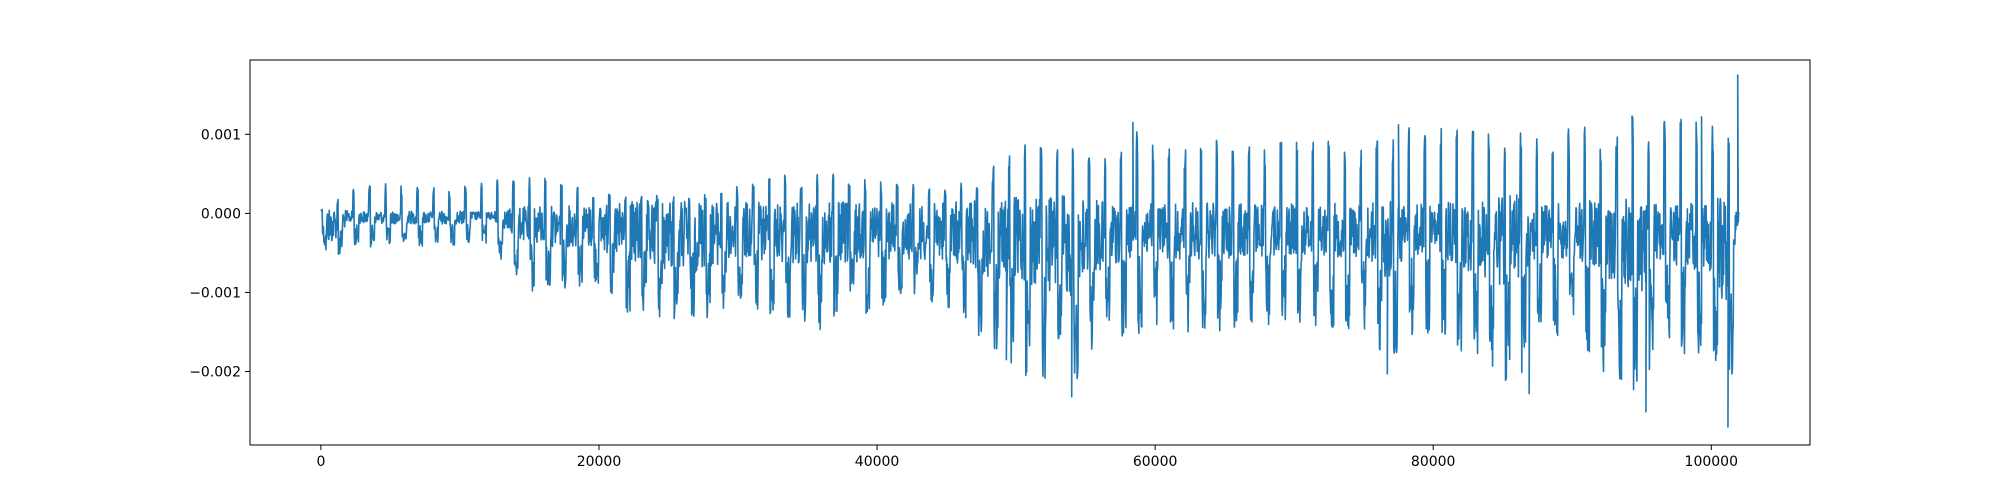 The width and height of the screenshot is (2000, 500). I want to click on x-tick-label: 20000, so click(599, 462).